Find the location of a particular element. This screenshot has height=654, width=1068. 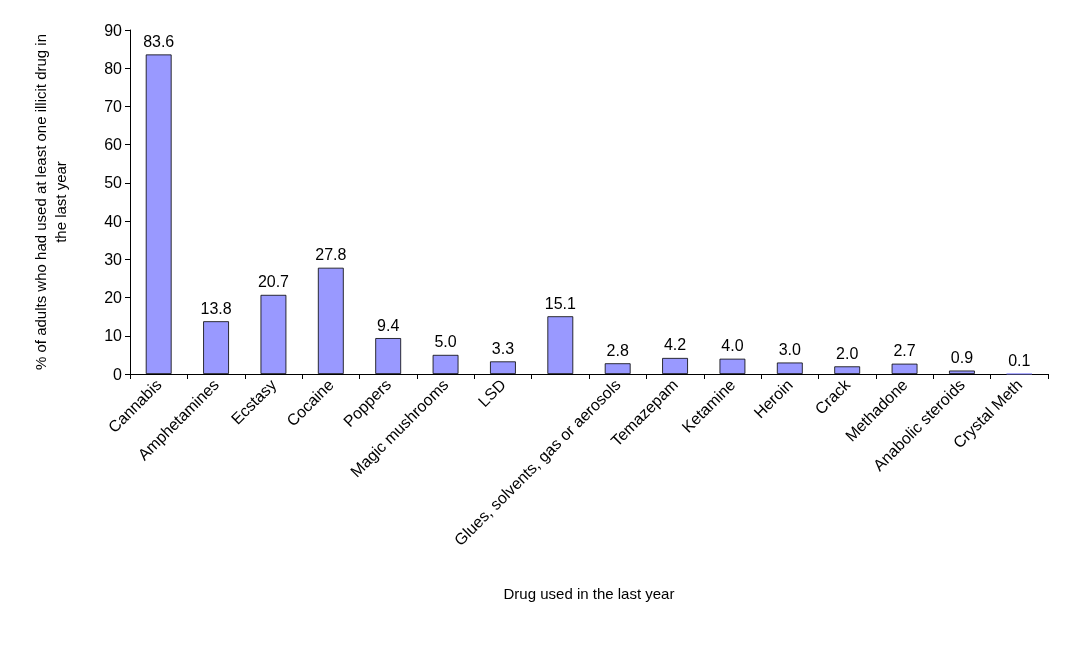

y-tick-label: 10 is located at coordinates (113, 336).